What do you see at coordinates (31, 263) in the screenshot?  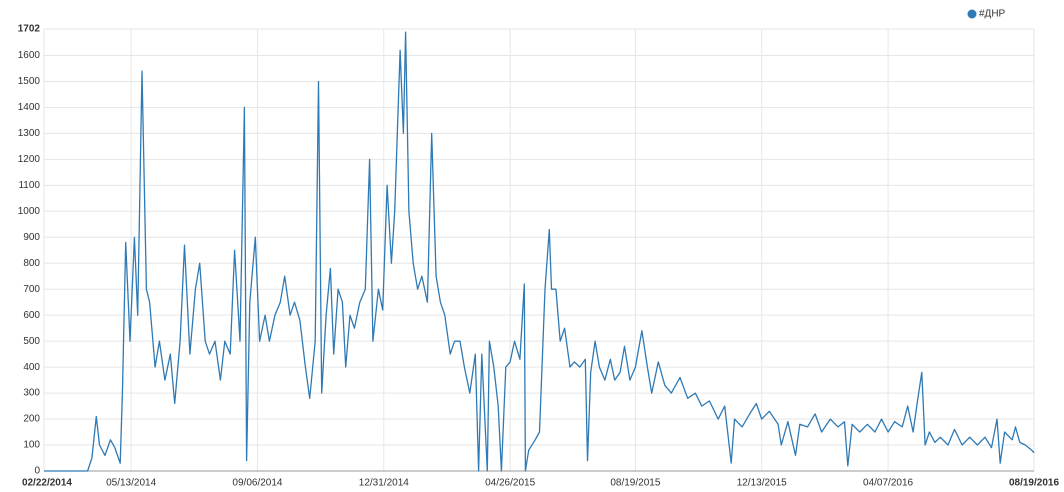 I see `y-tick-label: 800` at bounding box center [31, 263].